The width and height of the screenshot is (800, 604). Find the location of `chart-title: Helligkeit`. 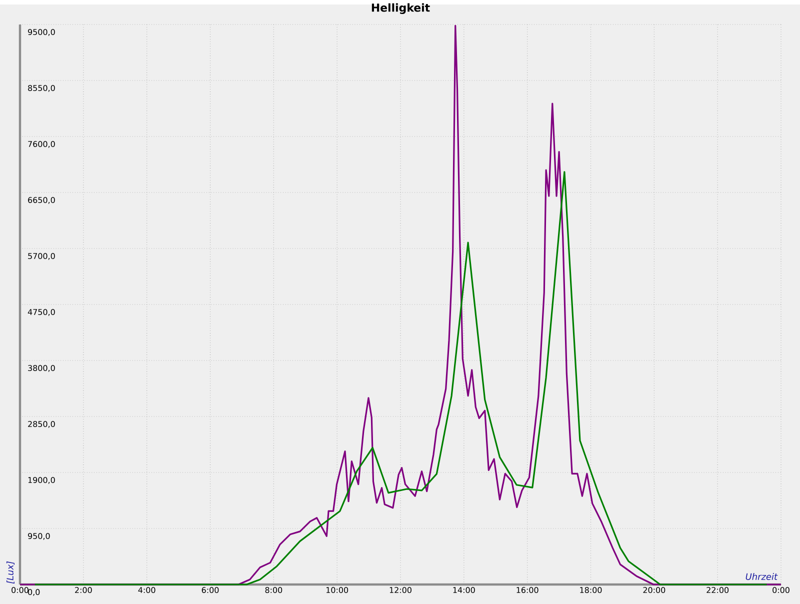

chart-title: Helligkeit is located at coordinates (401, 8).